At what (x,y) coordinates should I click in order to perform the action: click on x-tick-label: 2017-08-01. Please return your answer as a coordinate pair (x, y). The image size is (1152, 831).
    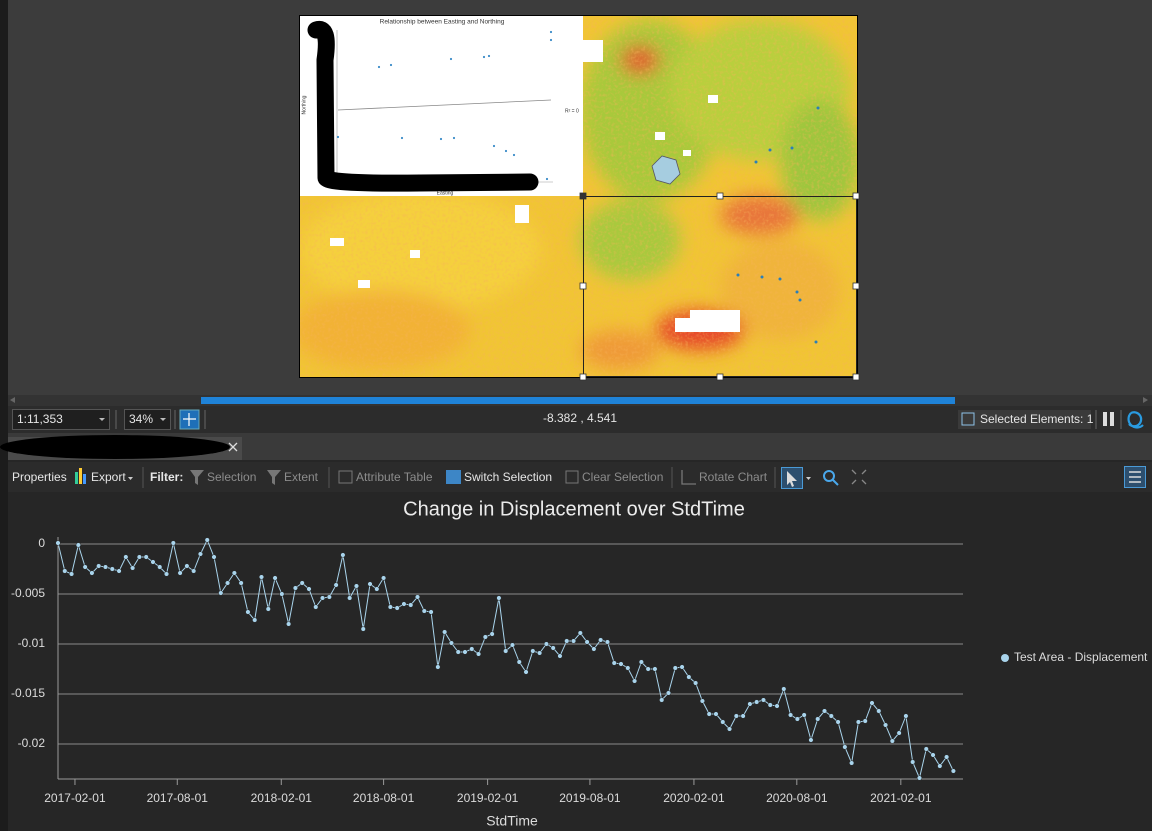
    Looking at the image, I should click on (178, 798).